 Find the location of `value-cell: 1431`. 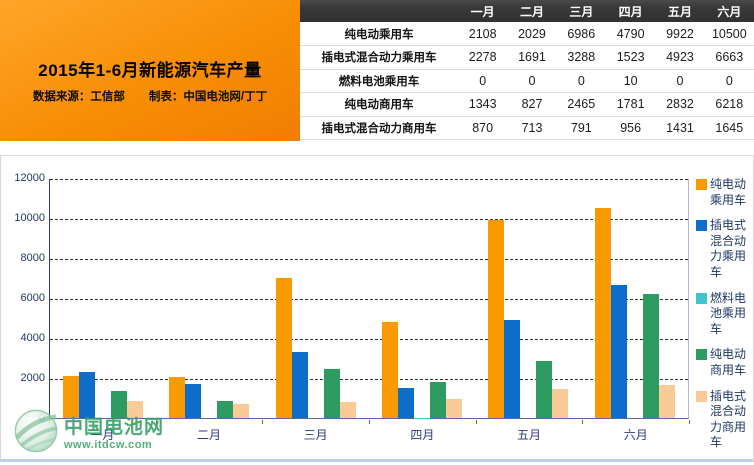

value-cell: 1431 is located at coordinates (680, 127).